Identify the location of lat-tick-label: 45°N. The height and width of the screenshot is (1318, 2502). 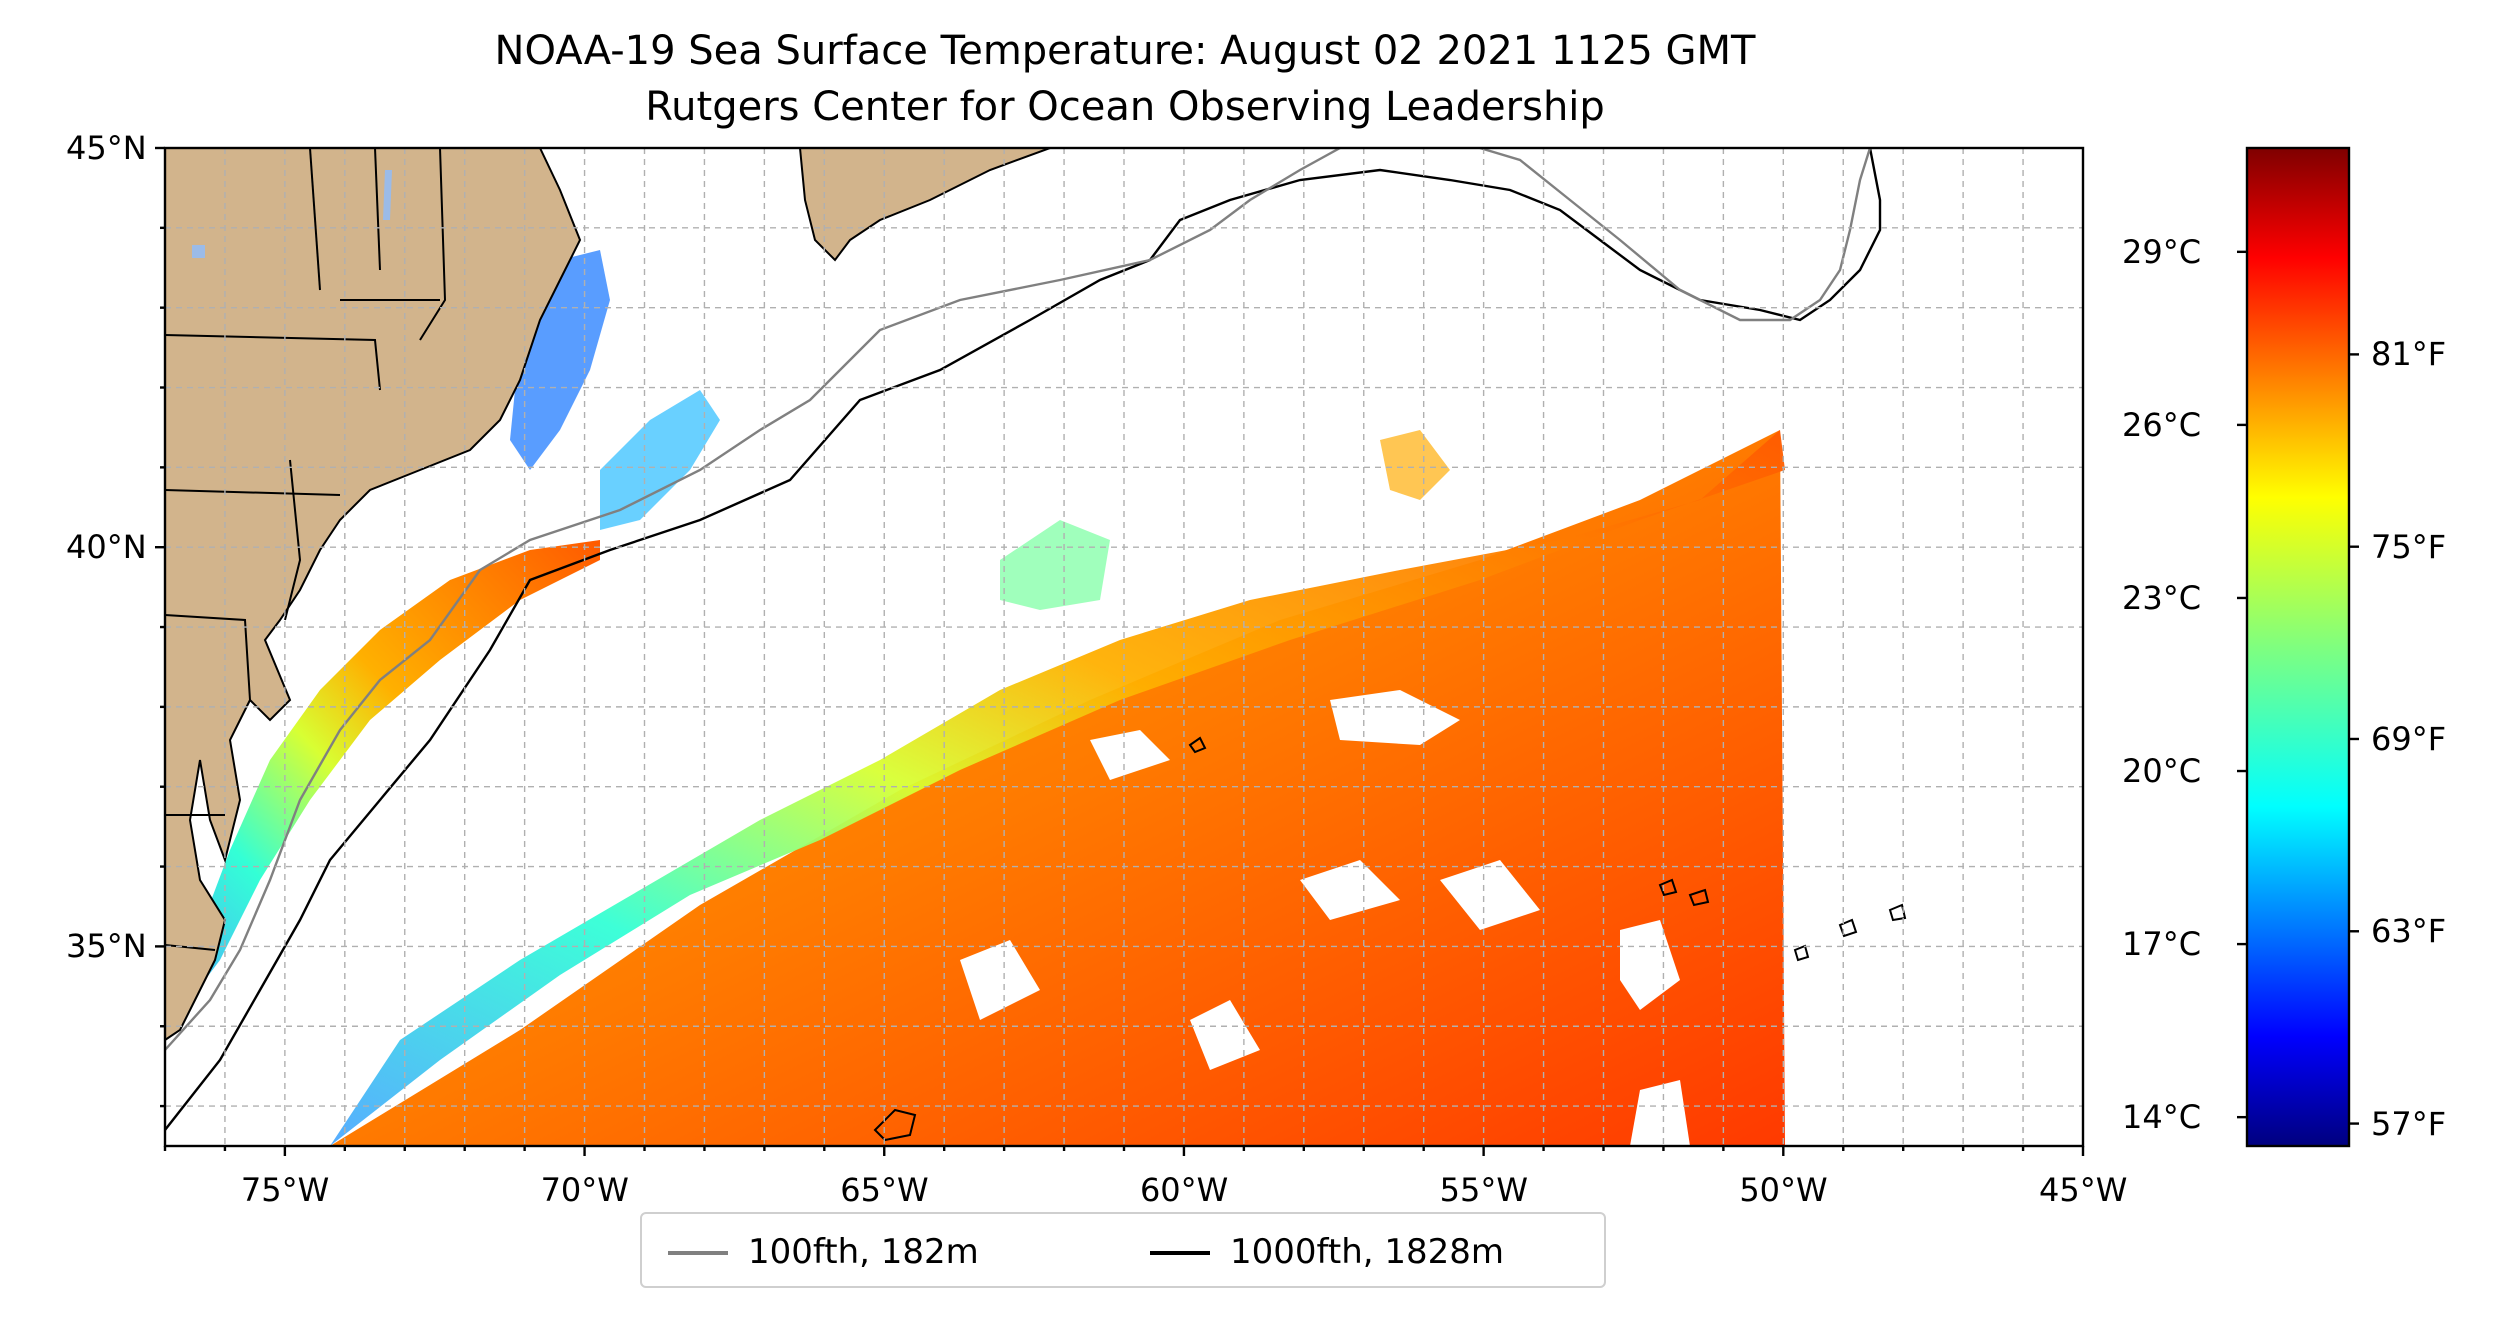
(106, 148).